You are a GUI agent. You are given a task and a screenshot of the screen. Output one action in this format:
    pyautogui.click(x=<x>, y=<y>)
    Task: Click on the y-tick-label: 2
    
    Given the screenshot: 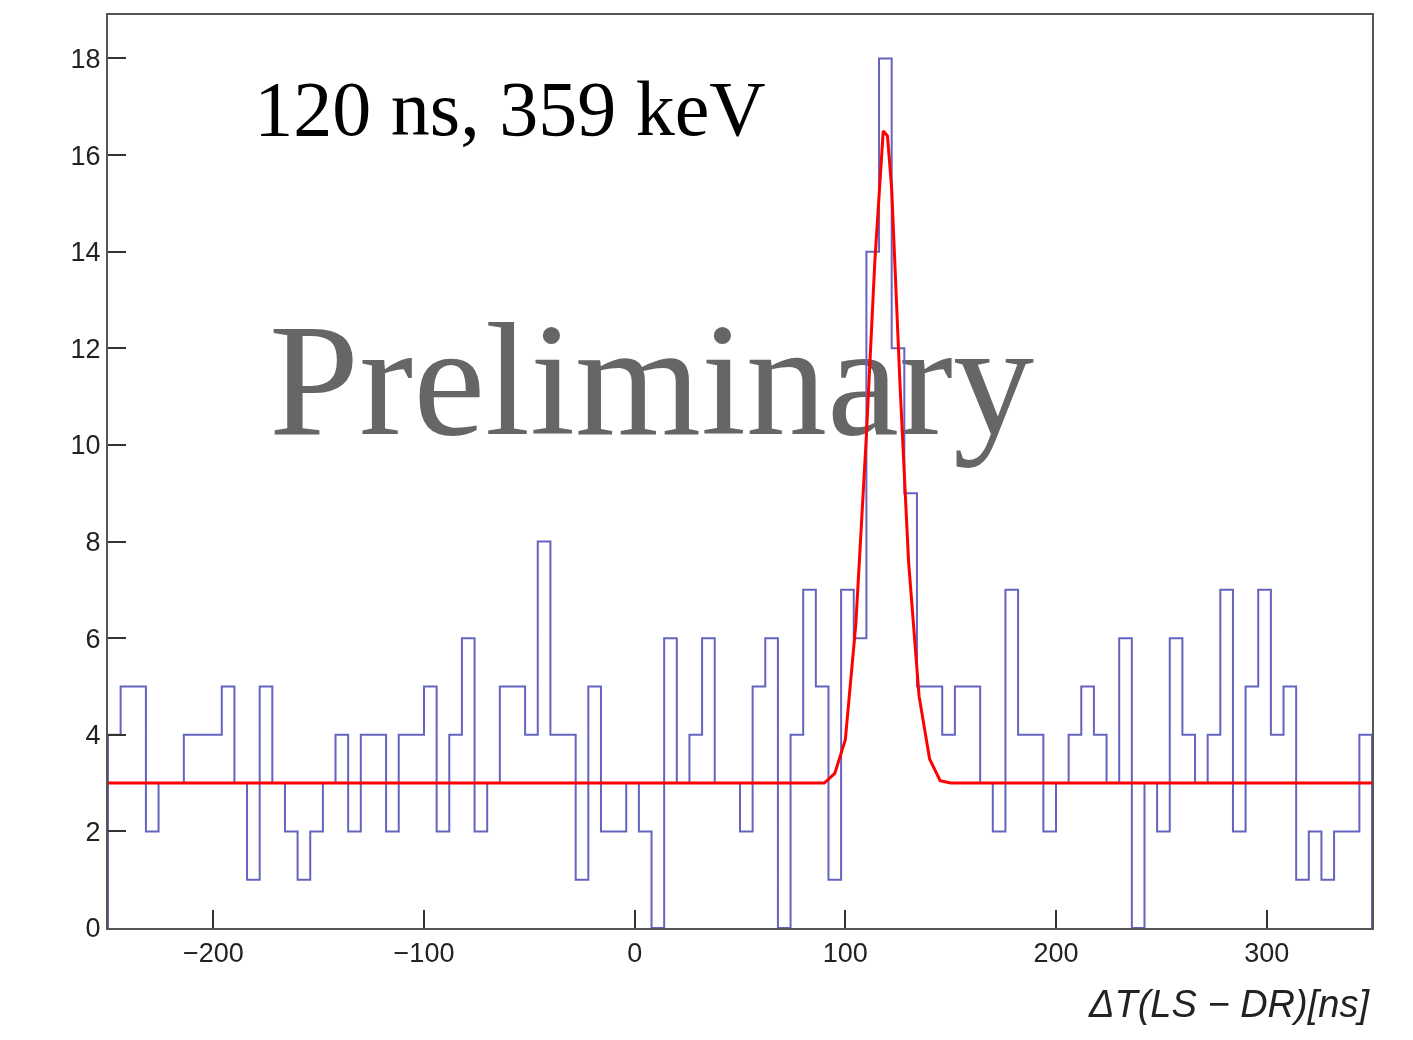 What is the action you would take?
    pyautogui.click(x=93, y=831)
    